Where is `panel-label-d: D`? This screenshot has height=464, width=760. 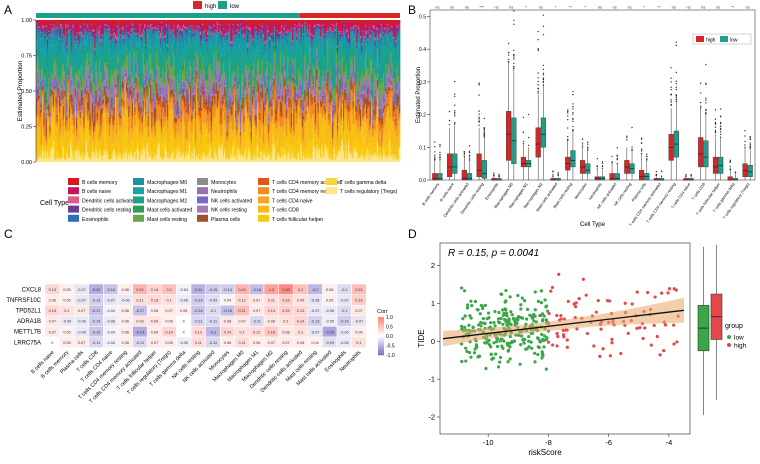
panel-label-d: D is located at coordinates (412, 234).